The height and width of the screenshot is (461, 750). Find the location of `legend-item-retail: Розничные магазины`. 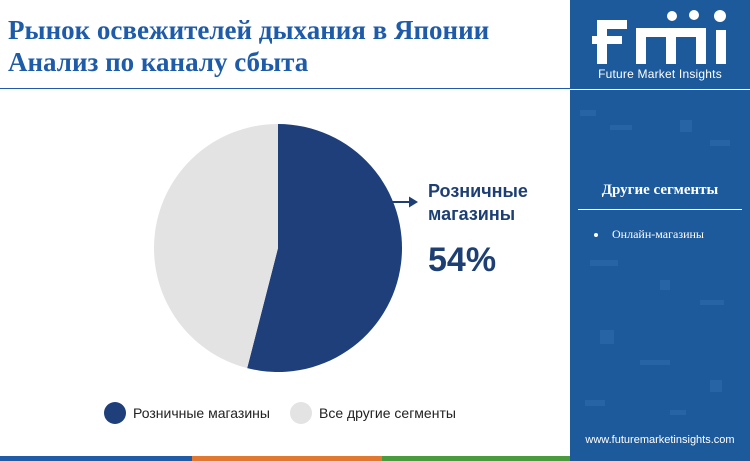

legend-item-retail: Розничные магазины is located at coordinates (187, 413).